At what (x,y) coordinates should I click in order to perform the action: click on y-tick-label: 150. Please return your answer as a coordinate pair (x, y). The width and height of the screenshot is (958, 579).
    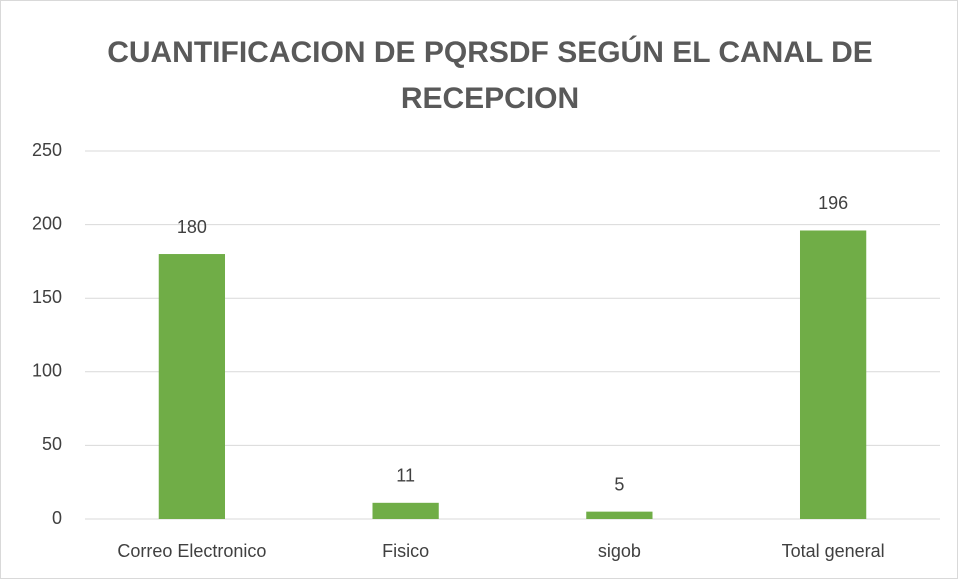
    Looking at the image, I should click on (47, 297).